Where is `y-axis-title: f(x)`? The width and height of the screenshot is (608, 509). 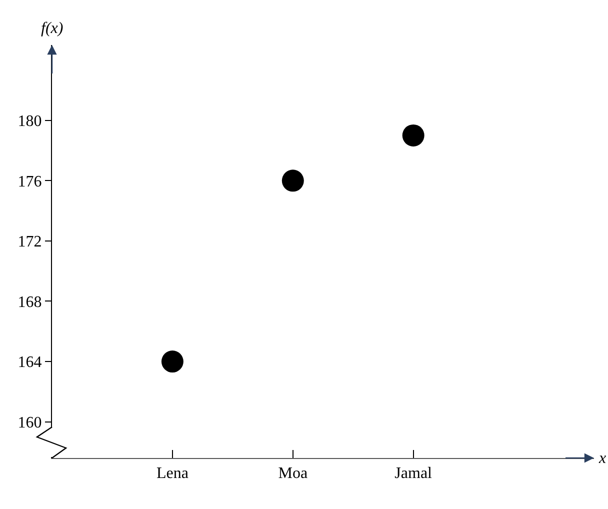 y-axis-title: f(x) is located at coordinates (52, 28).